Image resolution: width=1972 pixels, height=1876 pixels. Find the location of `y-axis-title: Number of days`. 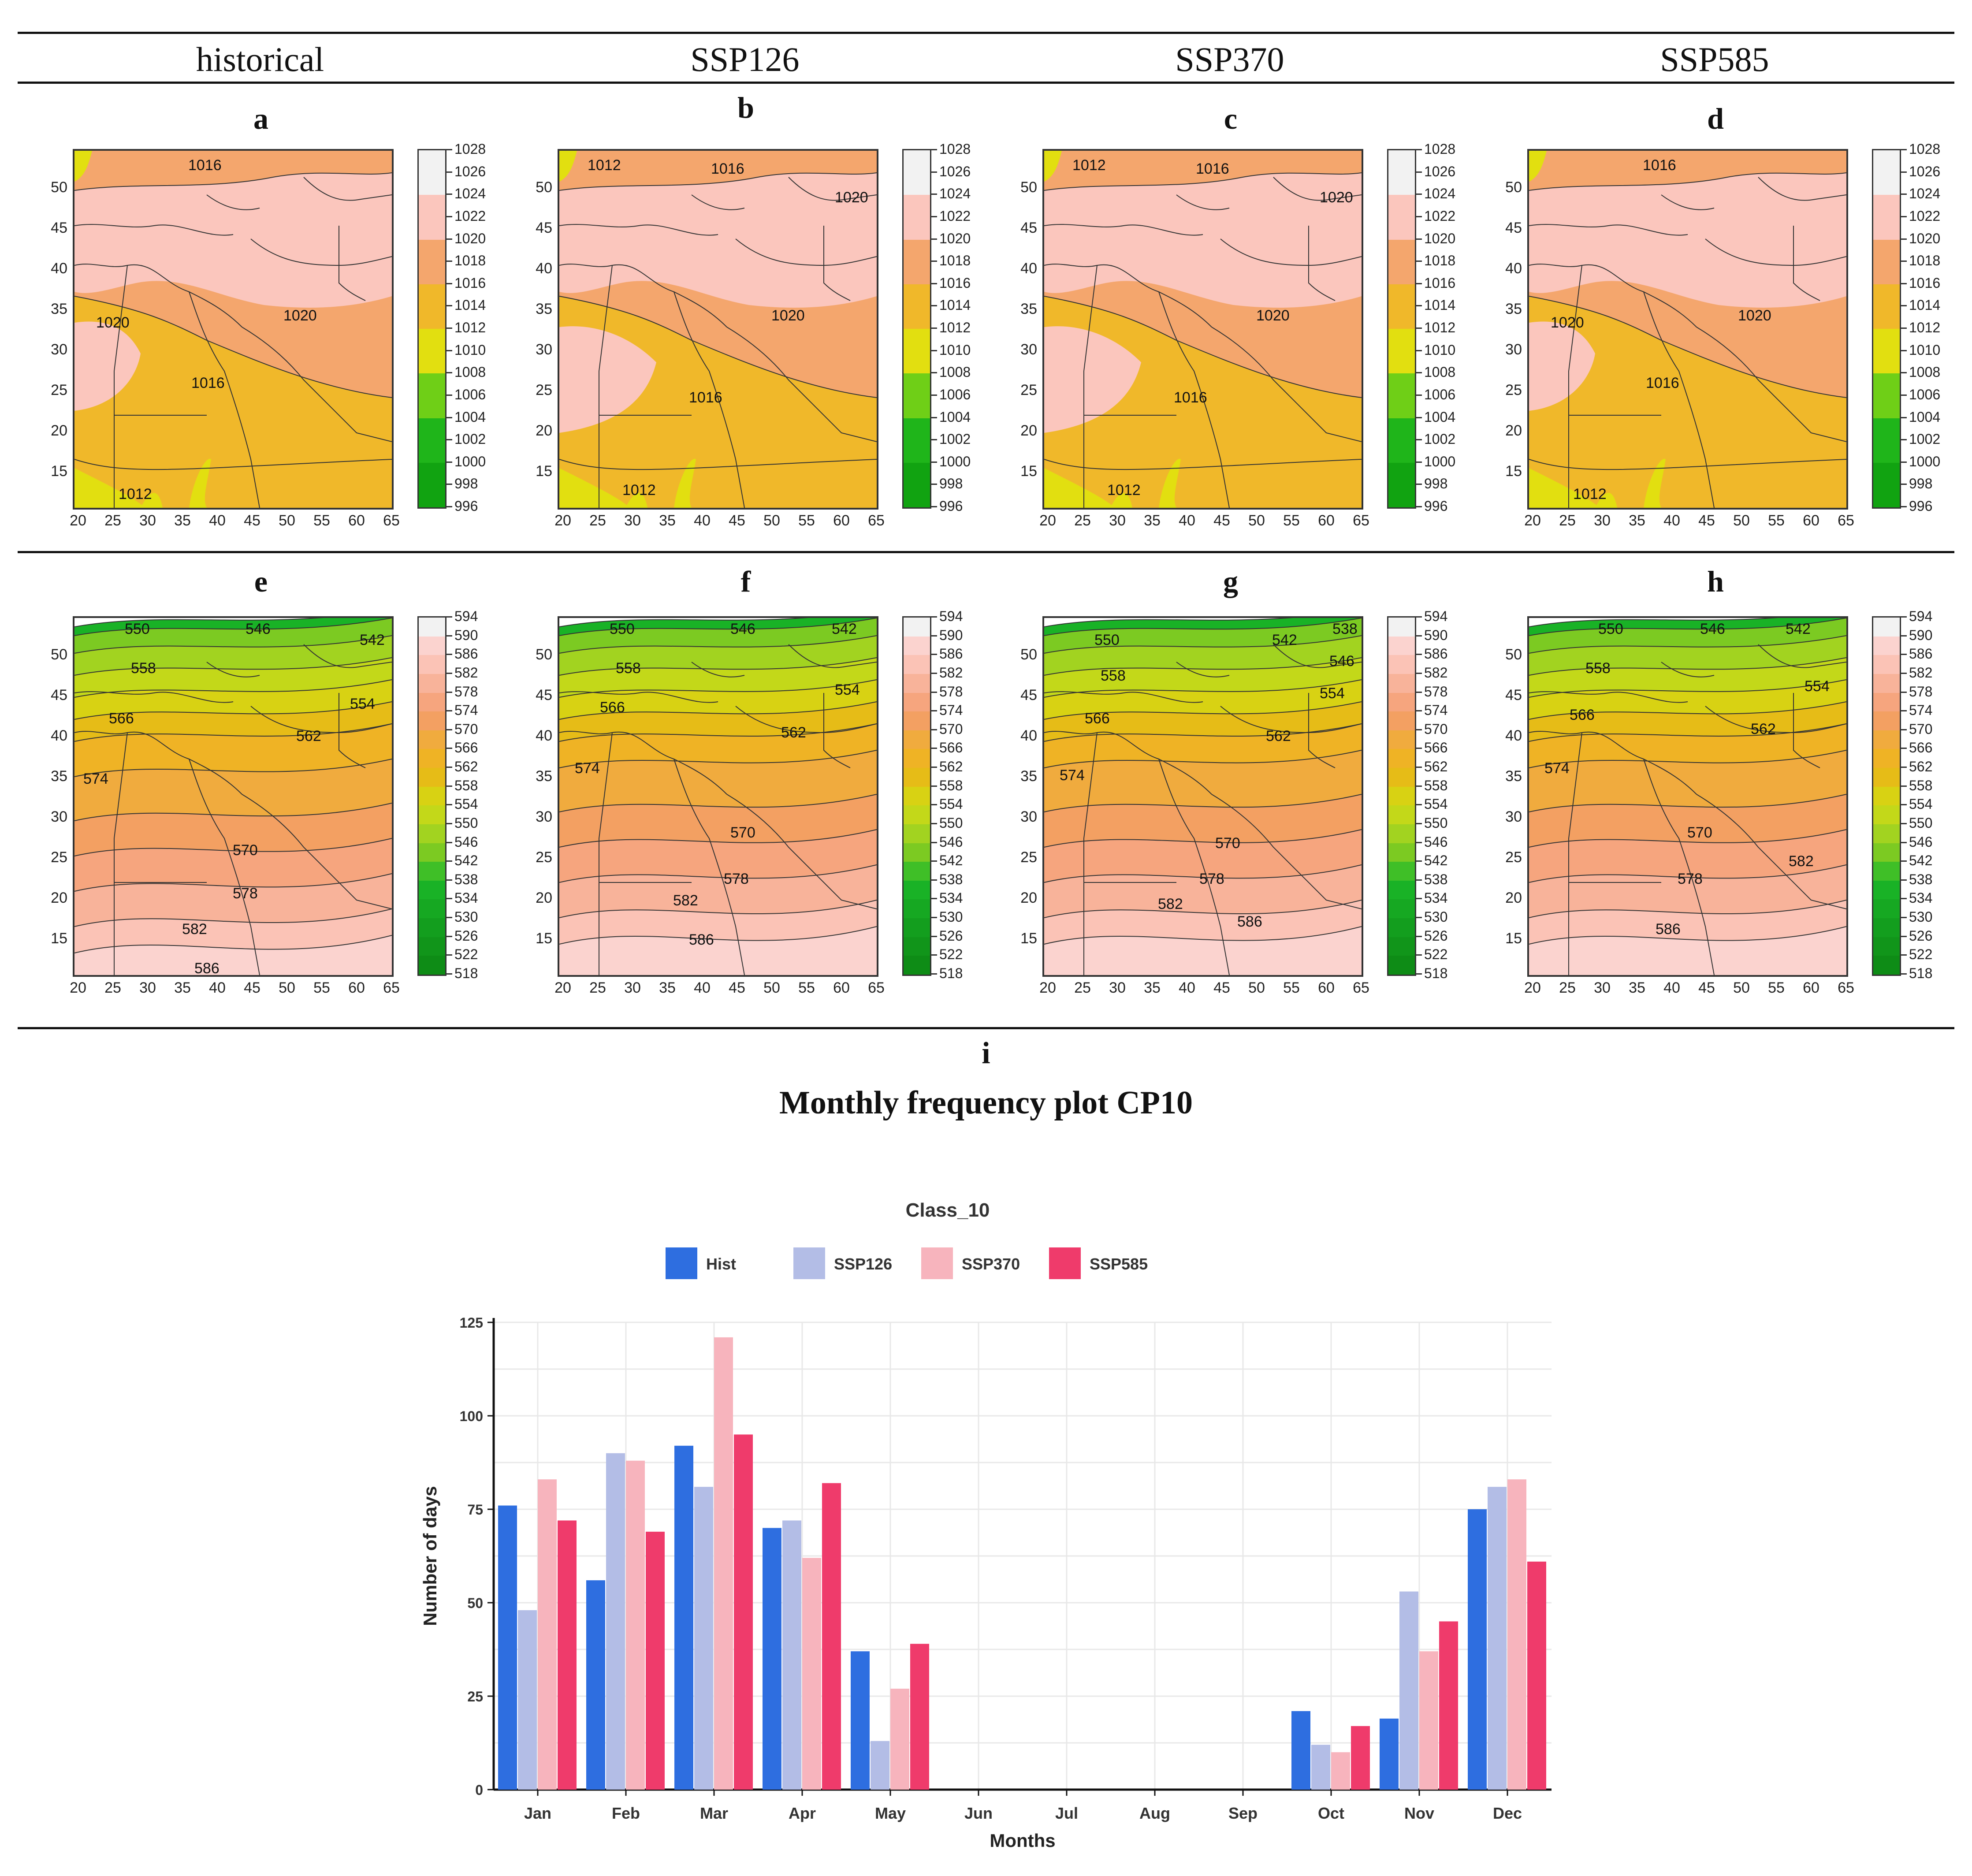

y-axis-title: Number of days is located at coordinates (430, 1556).